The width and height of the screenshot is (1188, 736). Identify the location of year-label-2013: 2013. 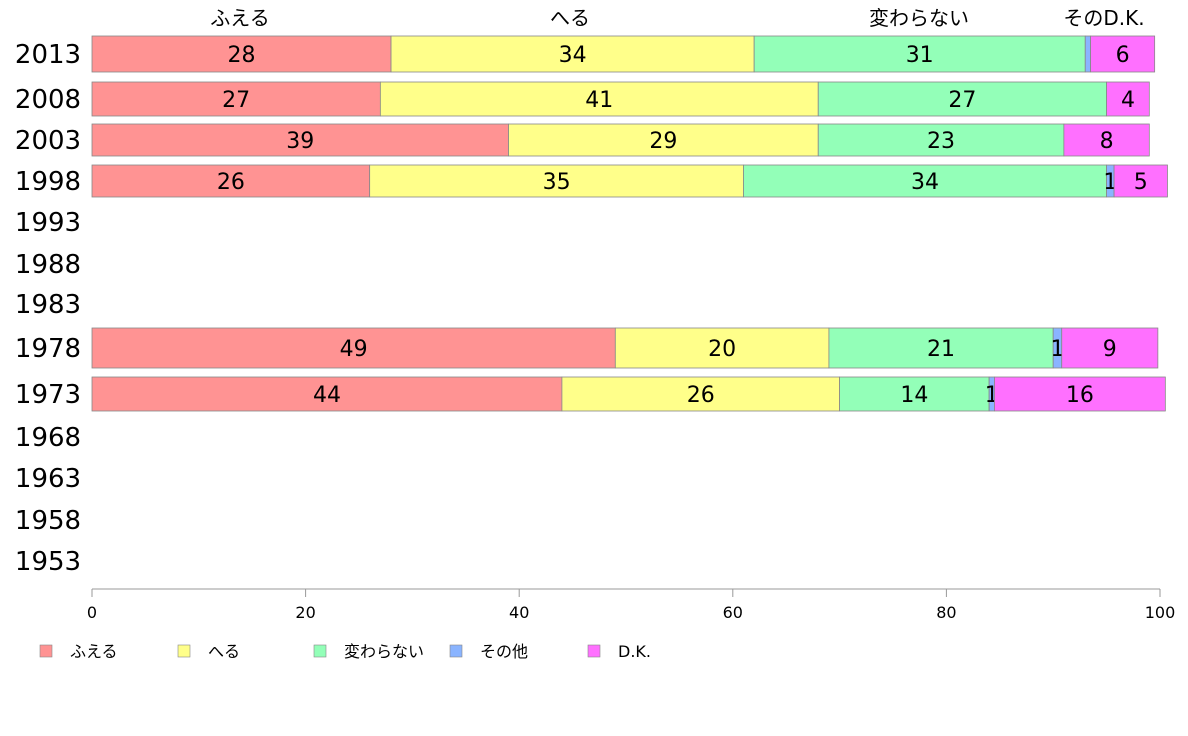
(48, 55).